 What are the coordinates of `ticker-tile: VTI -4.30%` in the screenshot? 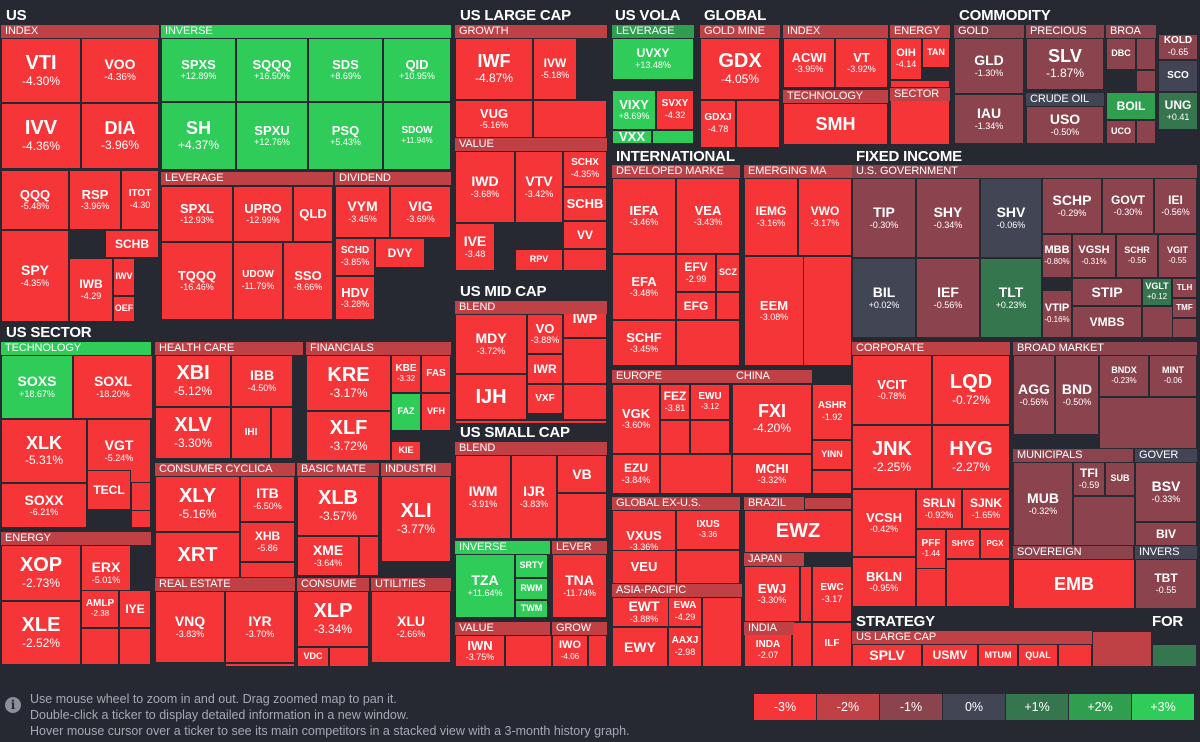 It's located at (41, 70).